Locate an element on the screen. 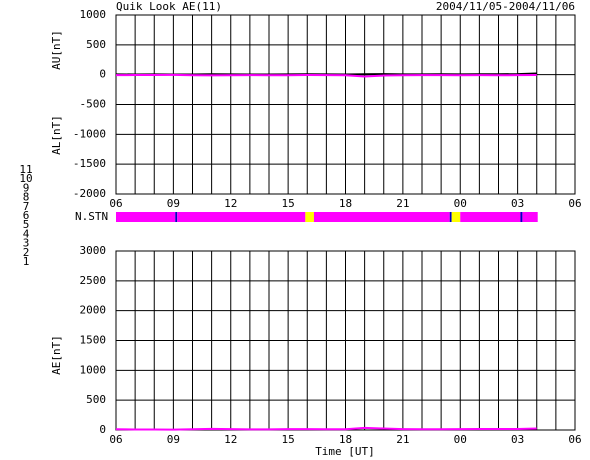  station-legend-label: 10 is located at coordinates (25, 178).